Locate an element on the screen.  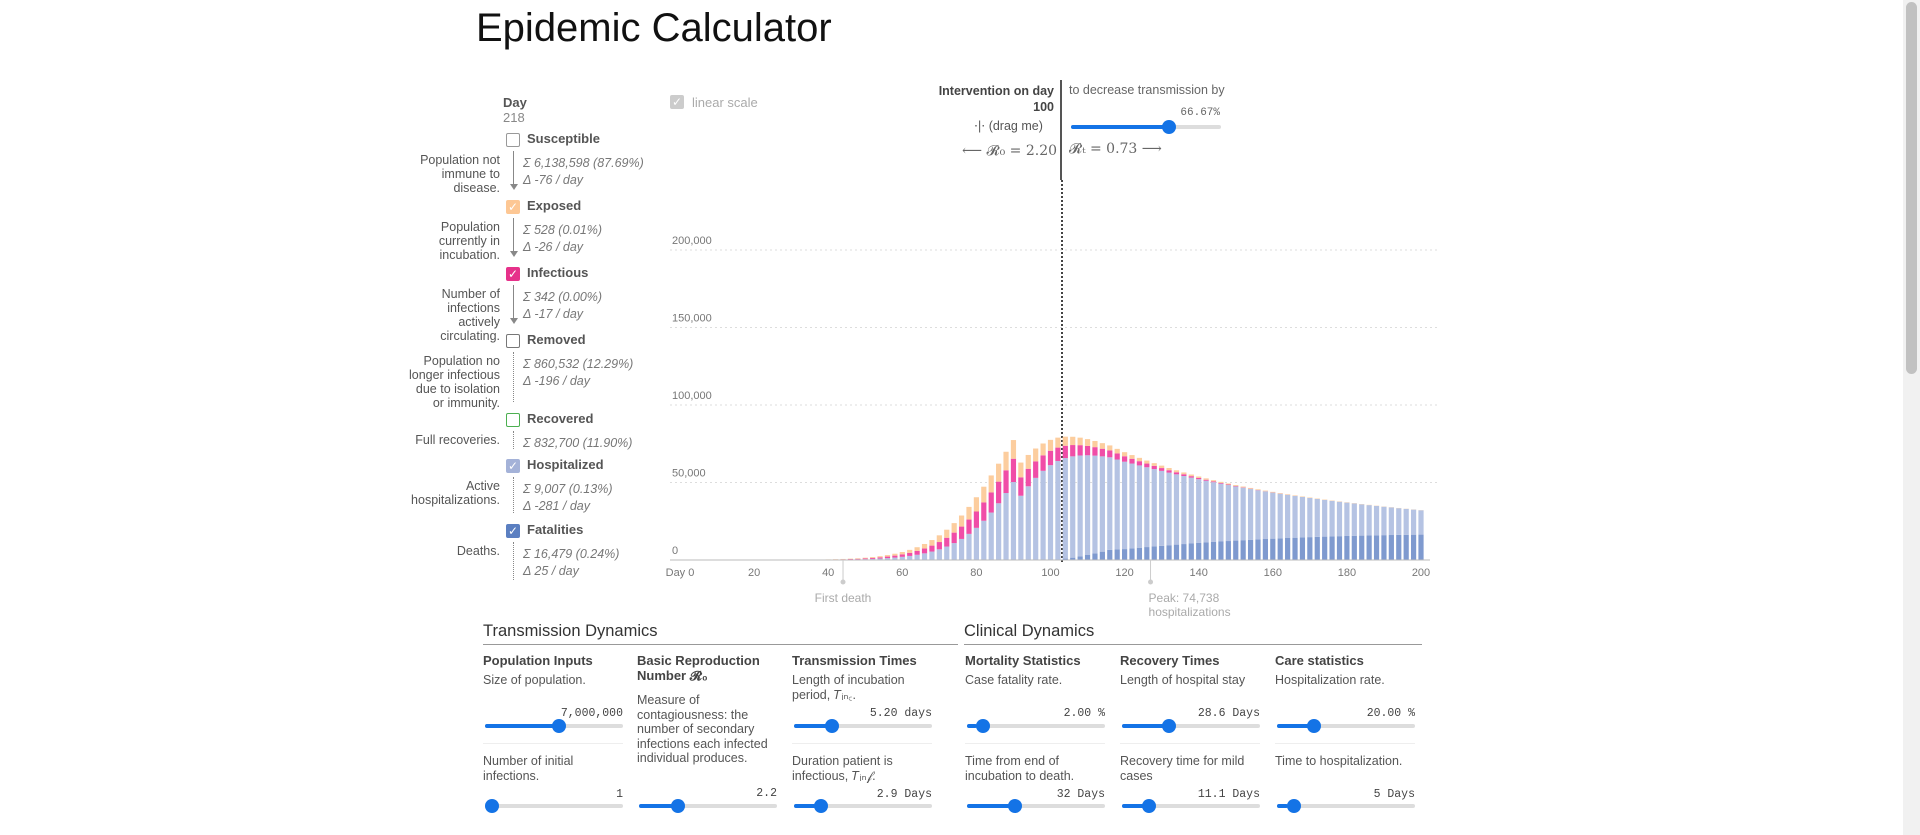
hospitalization-rate-slider is located at coordinates (1346, 726).